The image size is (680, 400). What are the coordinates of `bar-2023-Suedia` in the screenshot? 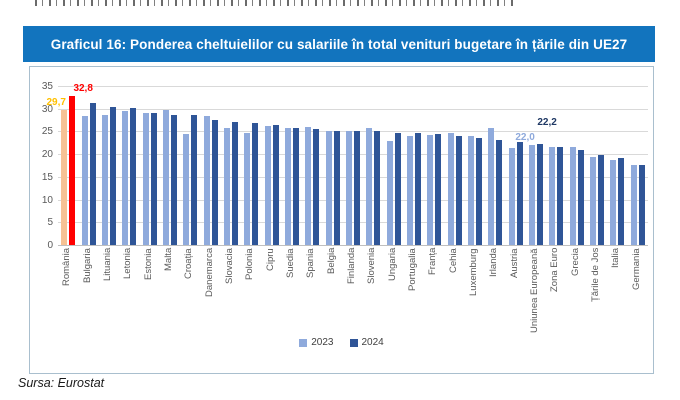 It's located at (287, 186).